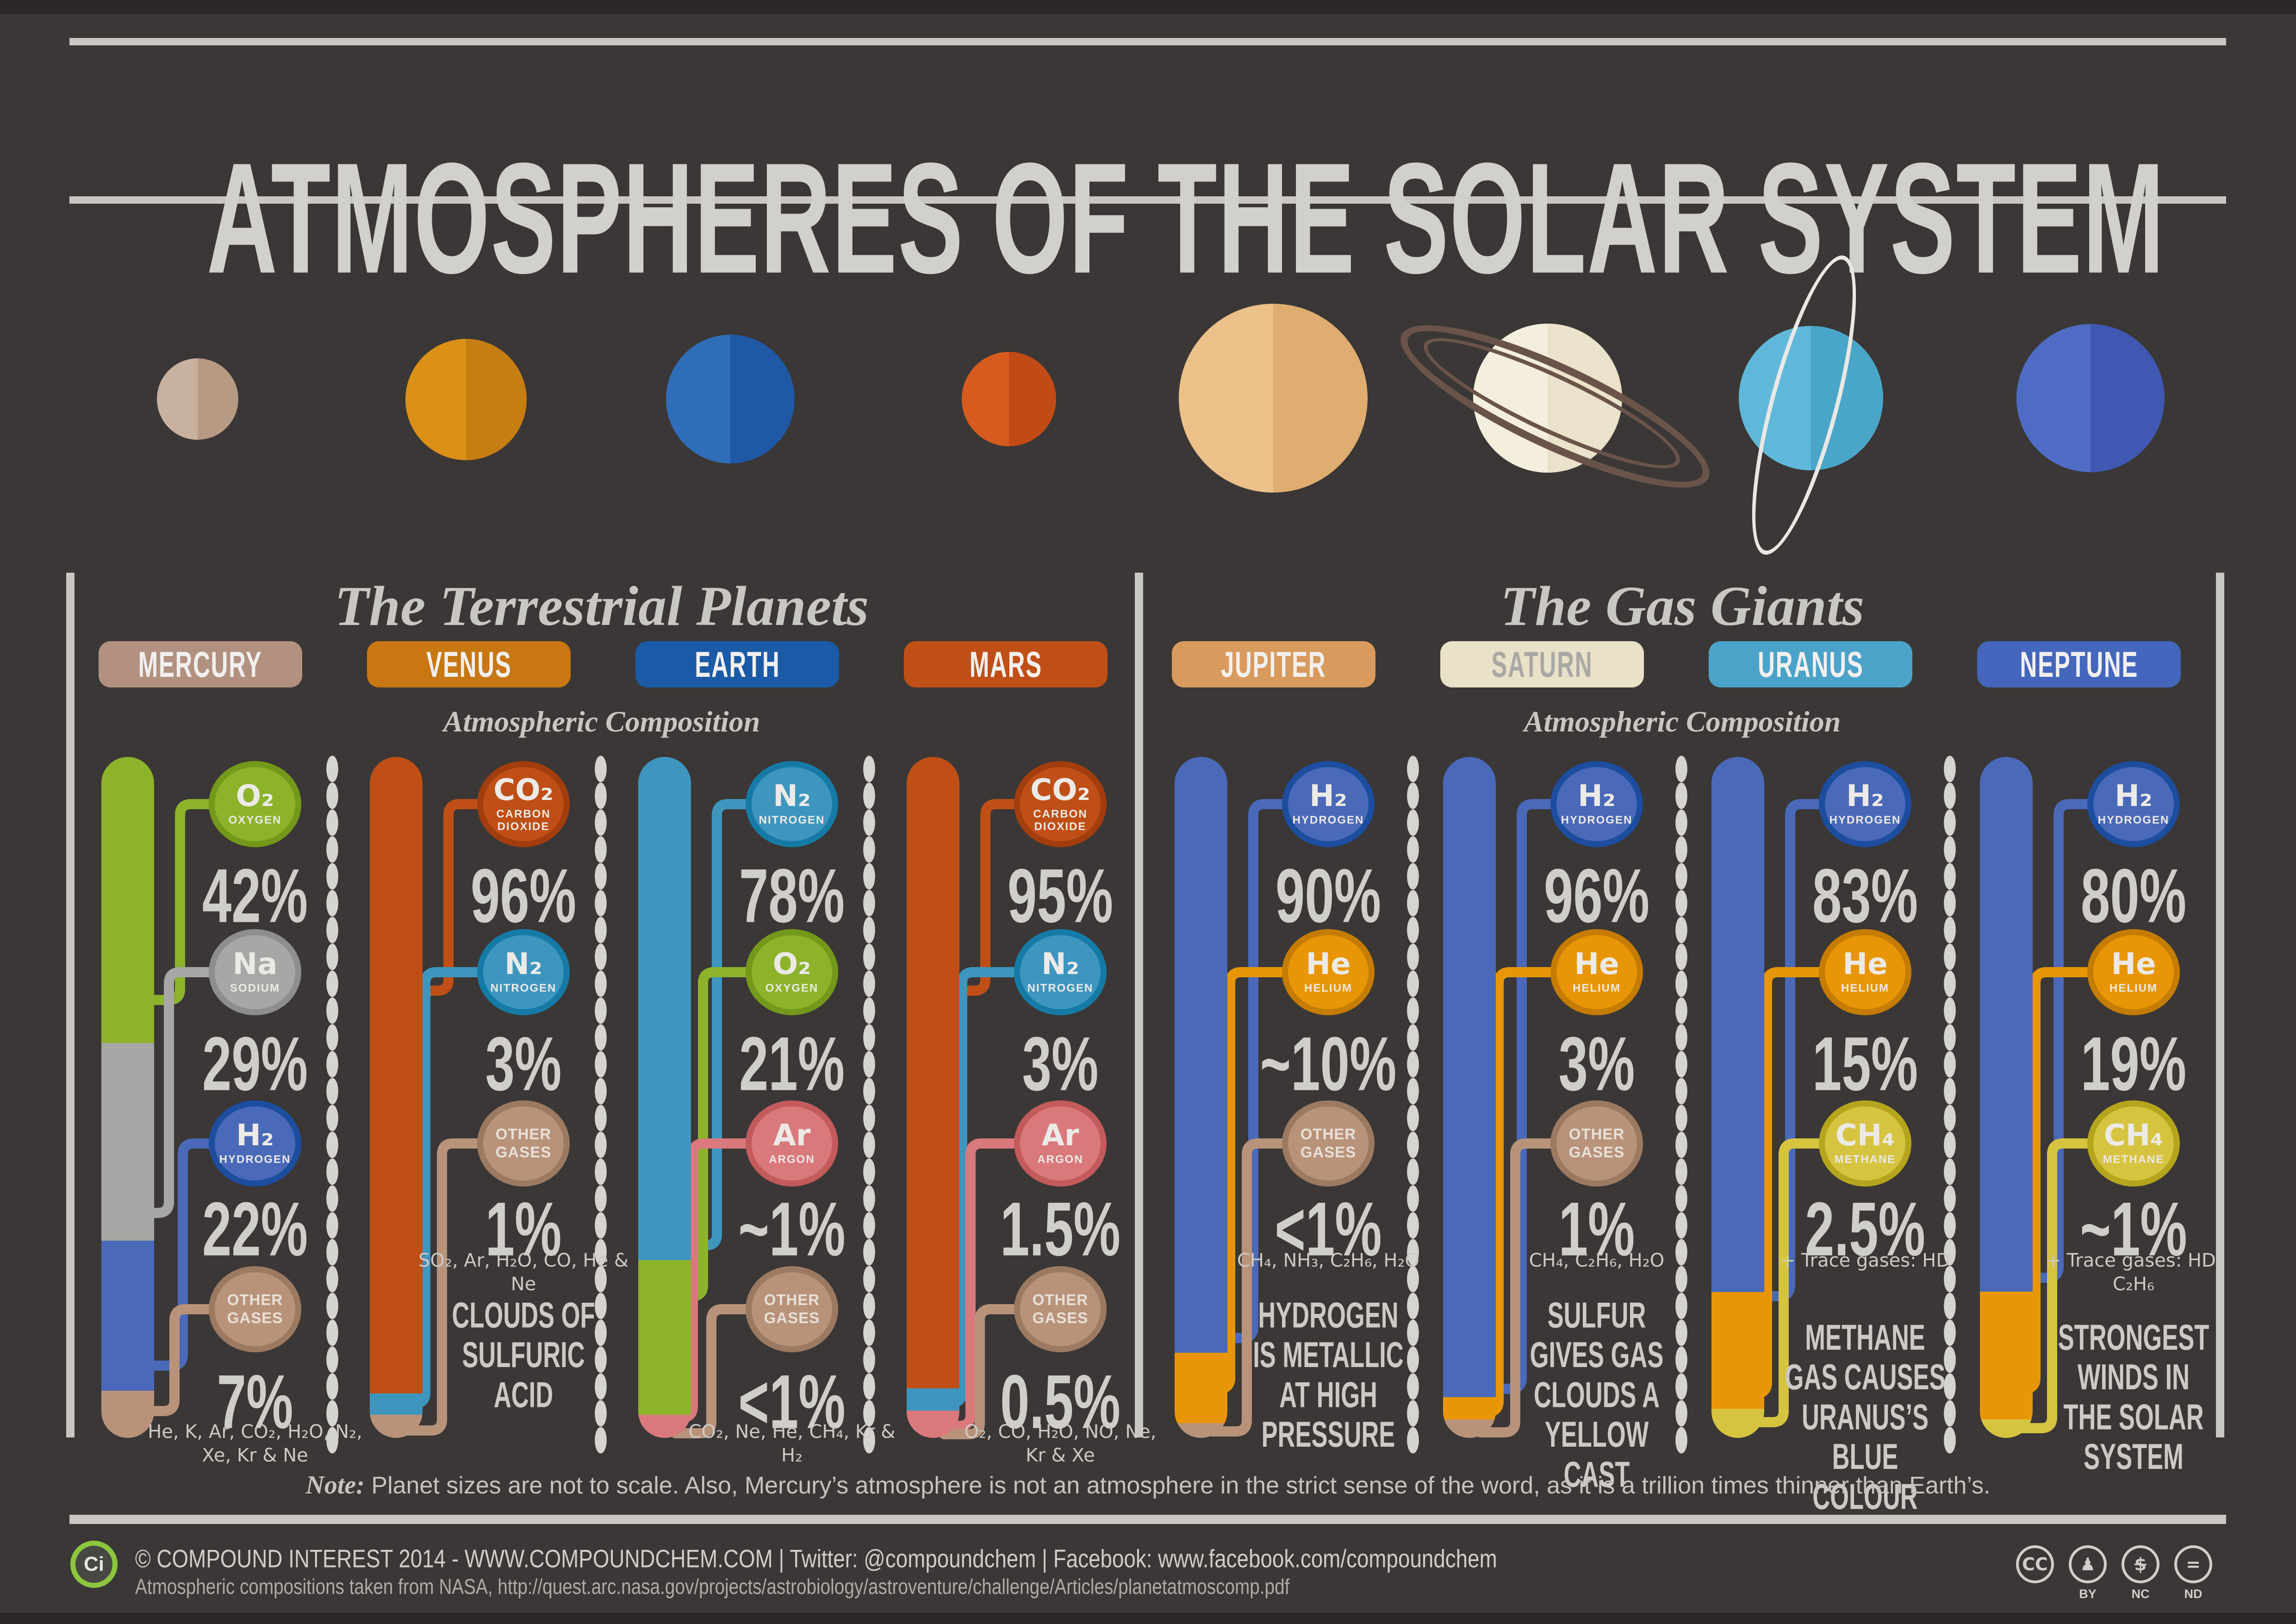 The height and width of the screenshot is (1624, 2296). What do you see at coordinates (2133, 1229) in the screenshot?
I see `gas-percent: ~1%` at bounding box center [2133, 1229].